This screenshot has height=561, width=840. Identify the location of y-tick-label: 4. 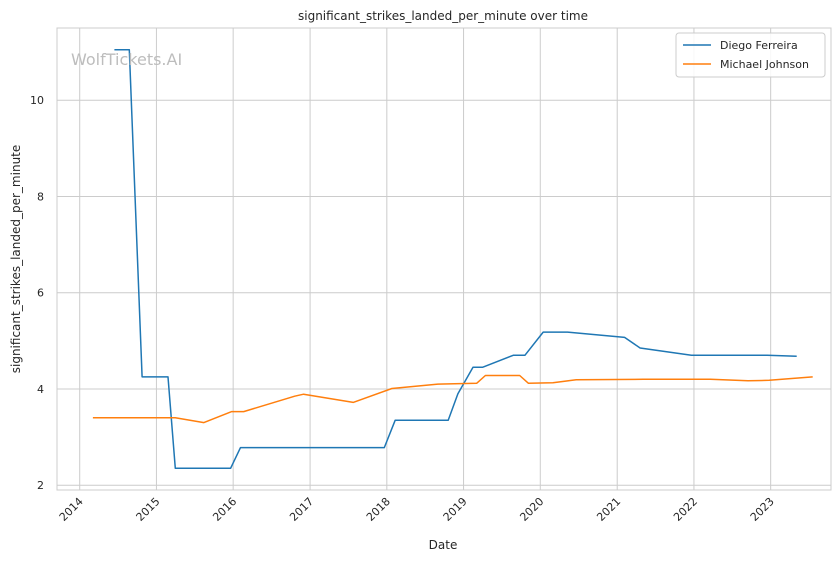
(40, 389).